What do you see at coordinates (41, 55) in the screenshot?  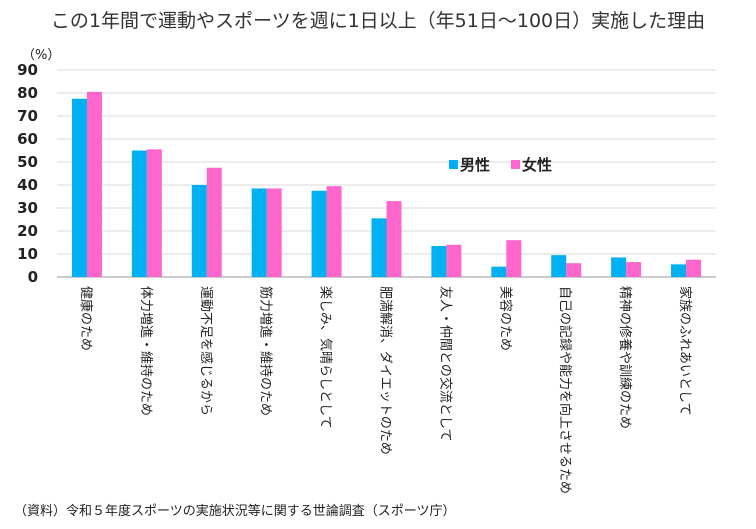 I see `y-axis-unit-label: （%）` at bounding box center [41, 55].